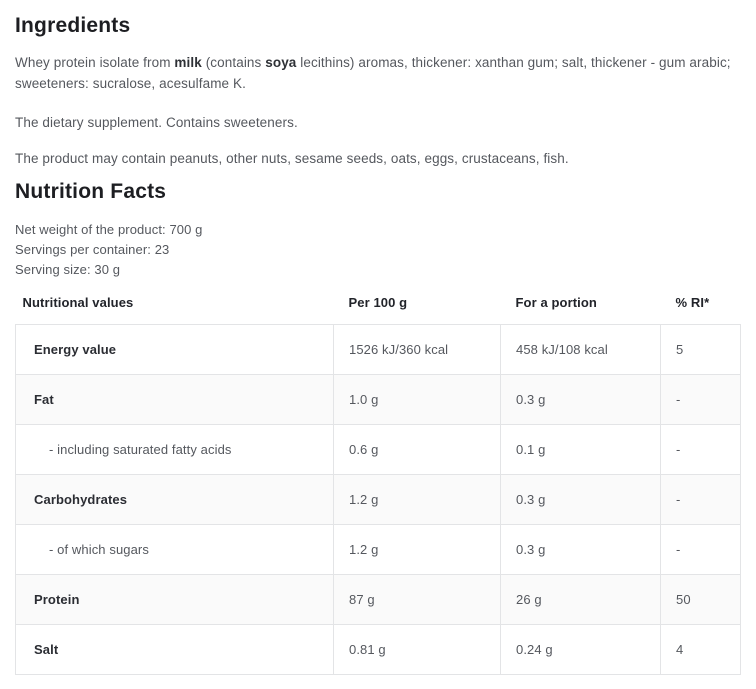 The image size is (756, 689). I want to click on per-100g-value: 1.0 g, so click(417, 399).